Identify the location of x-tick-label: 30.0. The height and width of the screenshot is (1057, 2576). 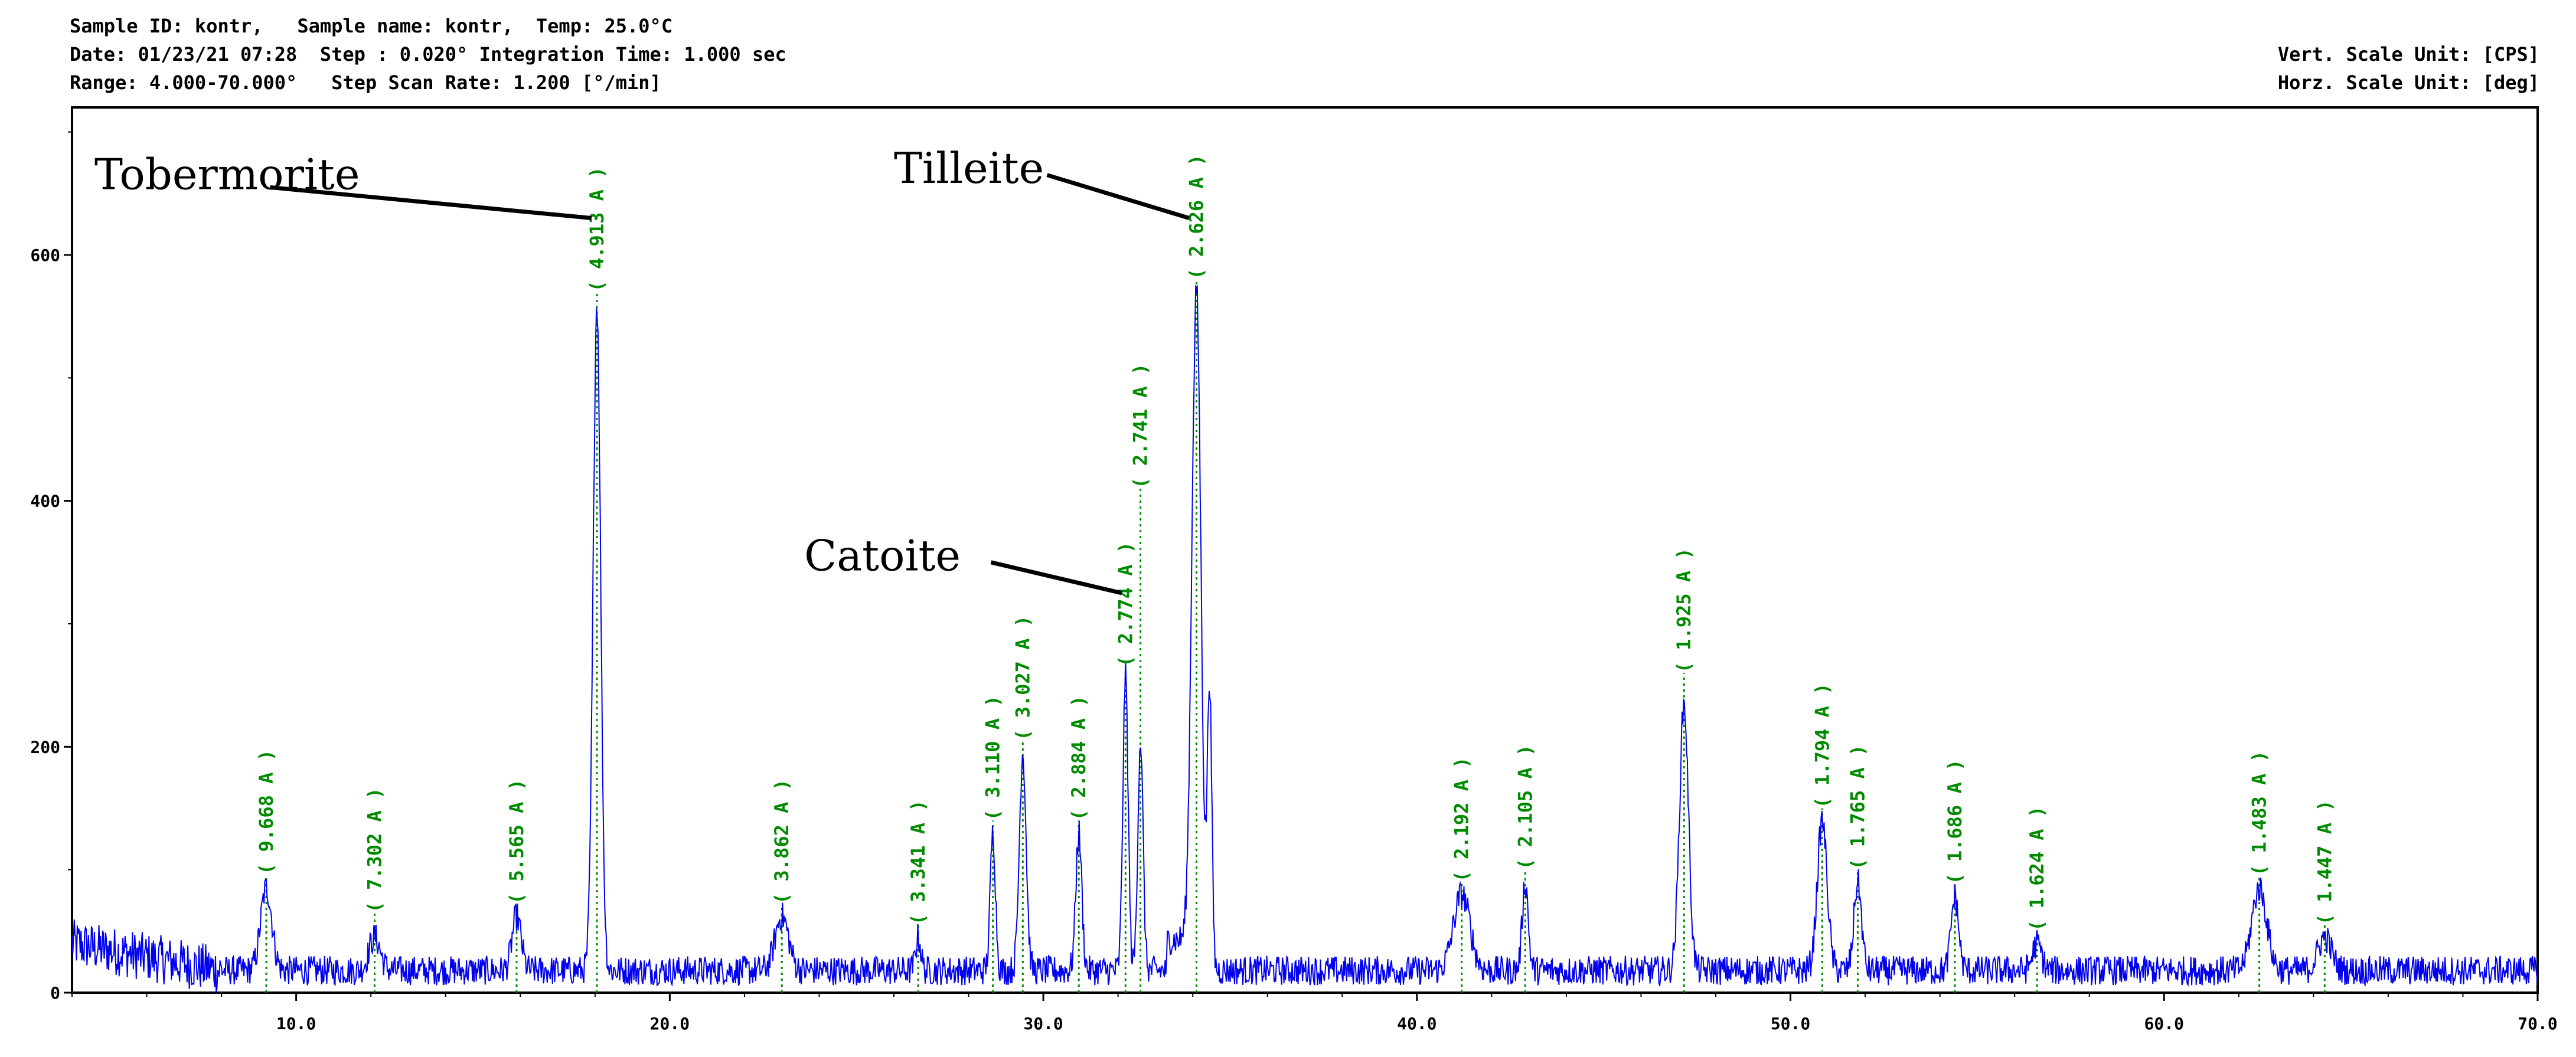
(1043, 1024).